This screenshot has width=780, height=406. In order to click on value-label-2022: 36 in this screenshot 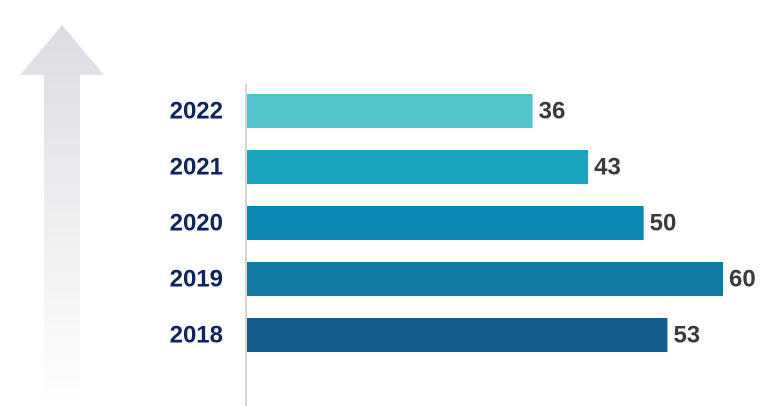, I will do `click(552, 111)`.